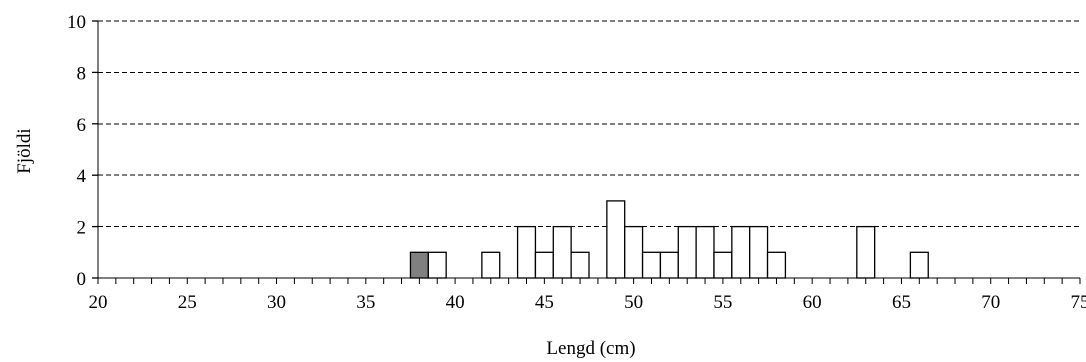 This screenshot has width=1086, height=362. I want to click on y-axis-title: Fjöldi, so click(24, 150).